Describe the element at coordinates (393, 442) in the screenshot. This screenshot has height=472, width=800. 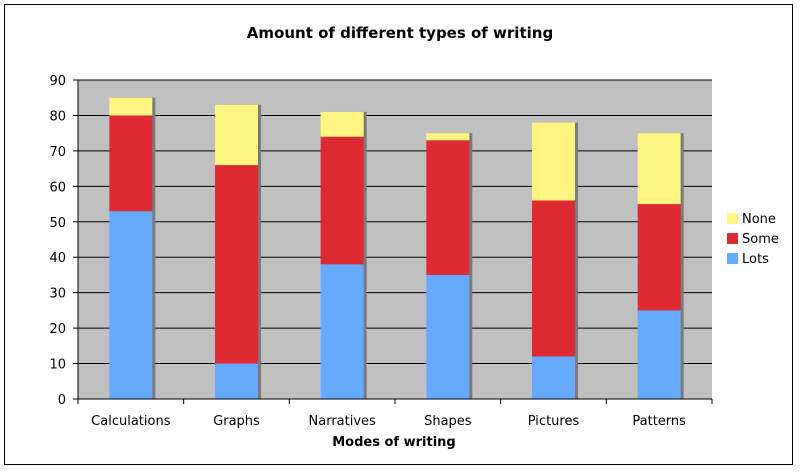
I see `x-axis-label: Modes of writing` at that location.